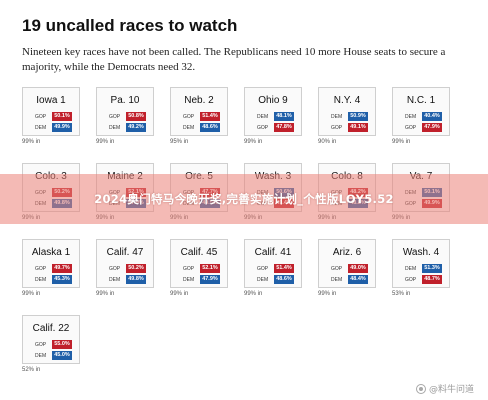  I want to click on race-result-row: GOP 48.7%, so click(423, 279).